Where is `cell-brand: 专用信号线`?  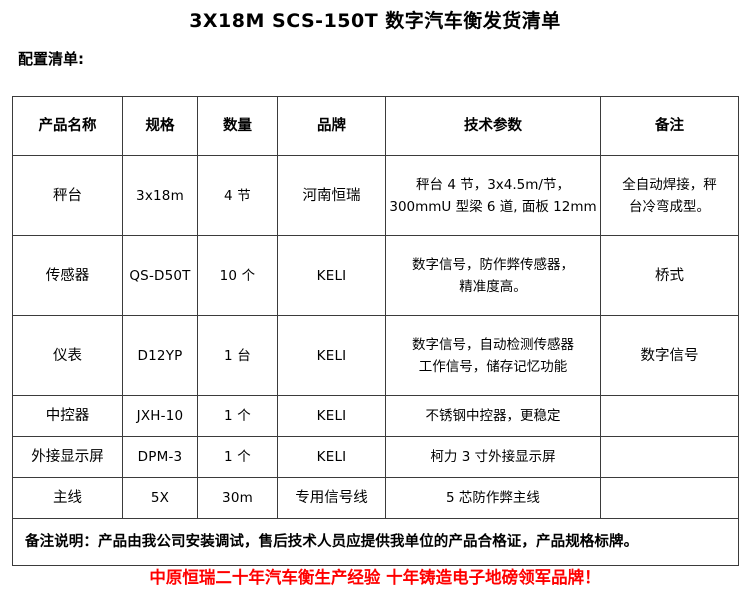 cell-brand: 专用信号线 is located at coordinates (331, 498).